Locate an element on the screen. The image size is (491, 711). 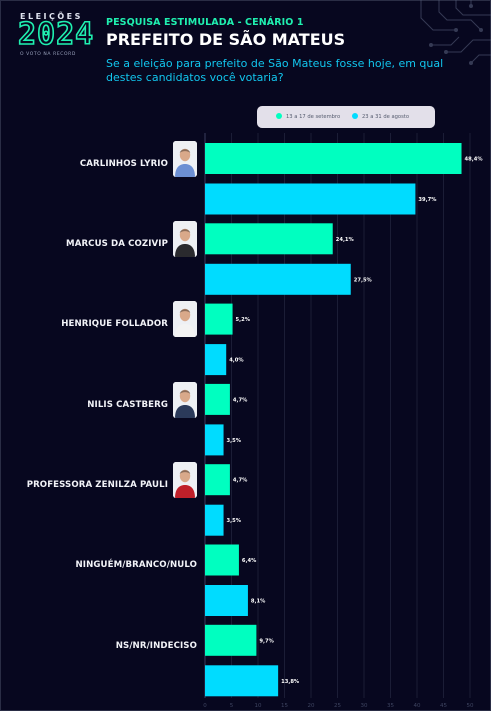
logo-year: 2024 is located at coordinates (56, 35).